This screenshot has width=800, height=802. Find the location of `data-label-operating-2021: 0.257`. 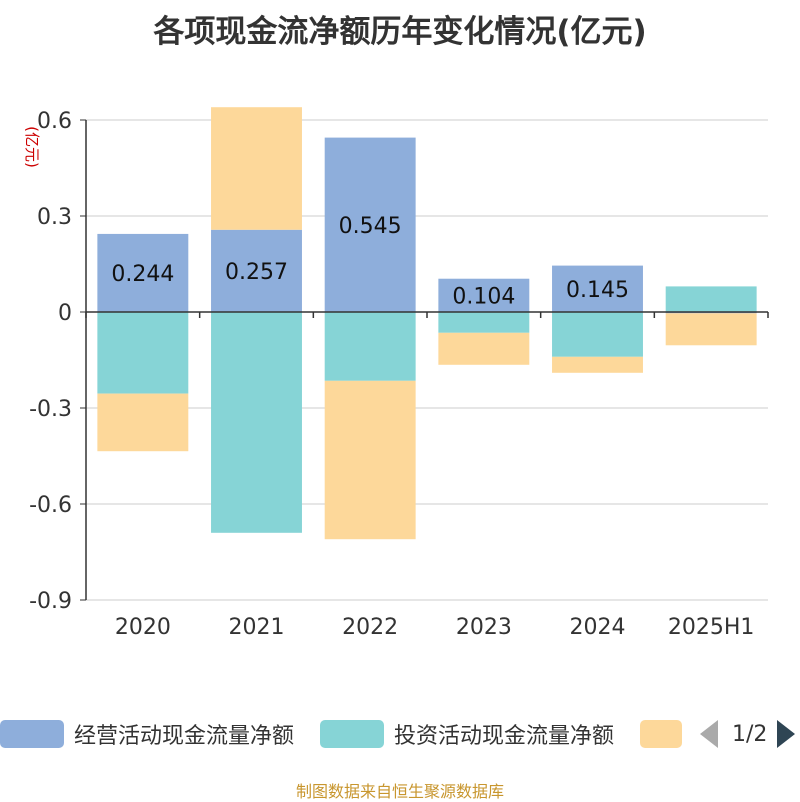

data-label-operating-2021: 0.257 is located at coordinates (256, 272).